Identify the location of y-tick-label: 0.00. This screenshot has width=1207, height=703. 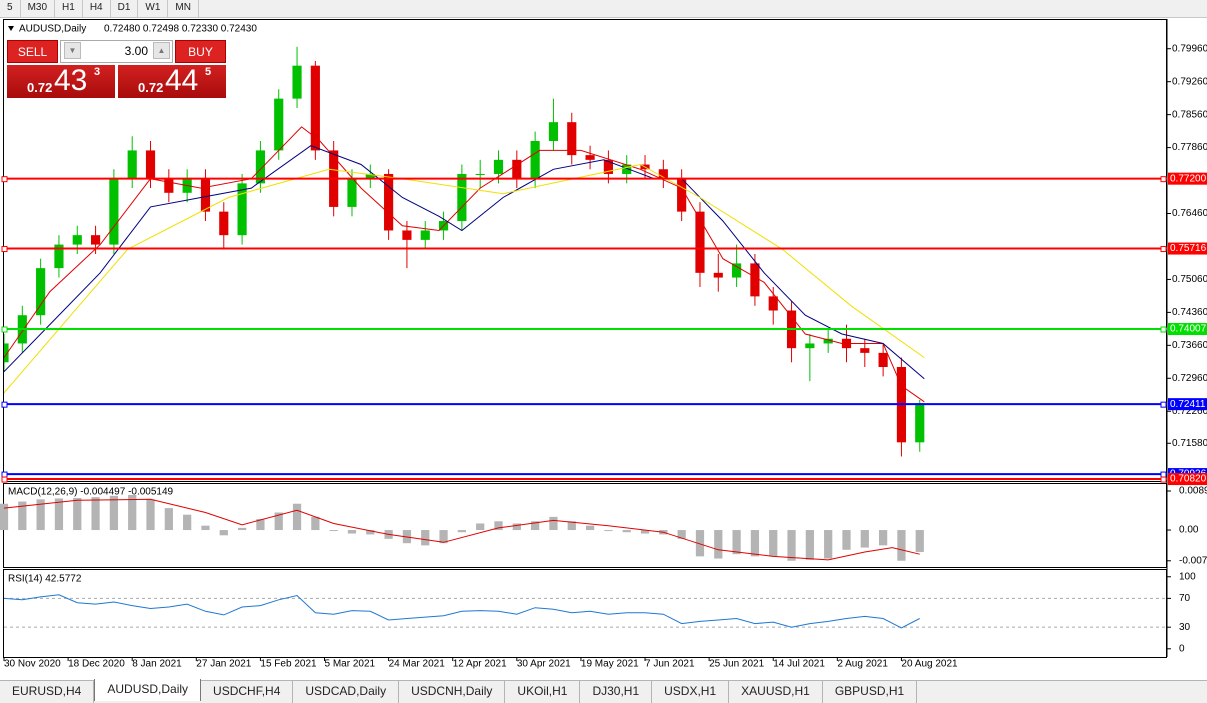
(1189, 530).